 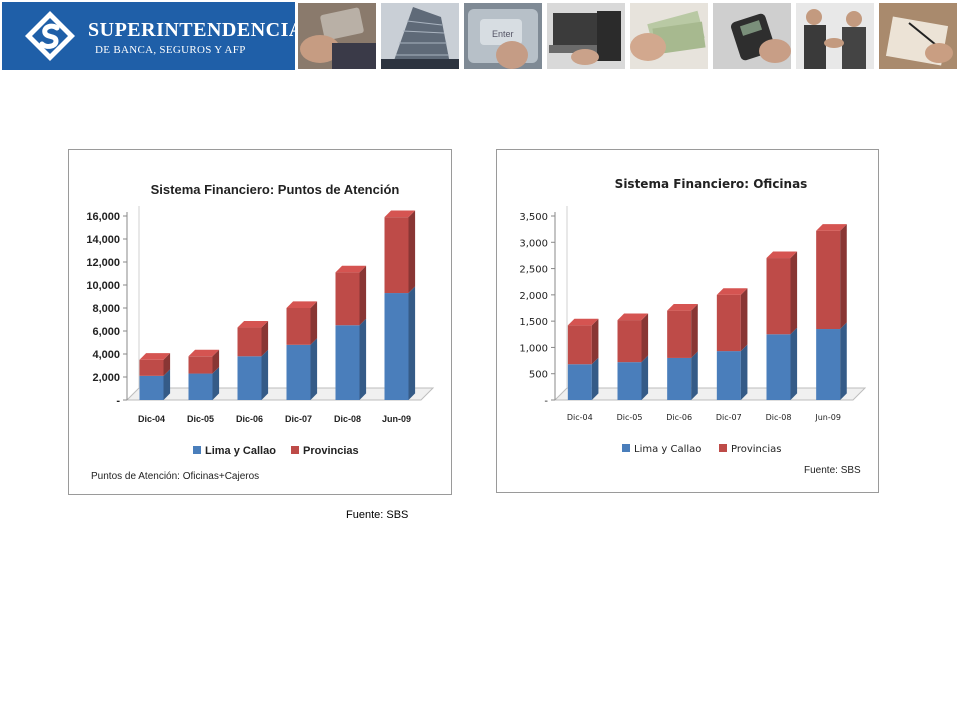 I want to click on chart-note: Puntos de Atención: Oficinas+Cajeros, so click(x=175, y=476).